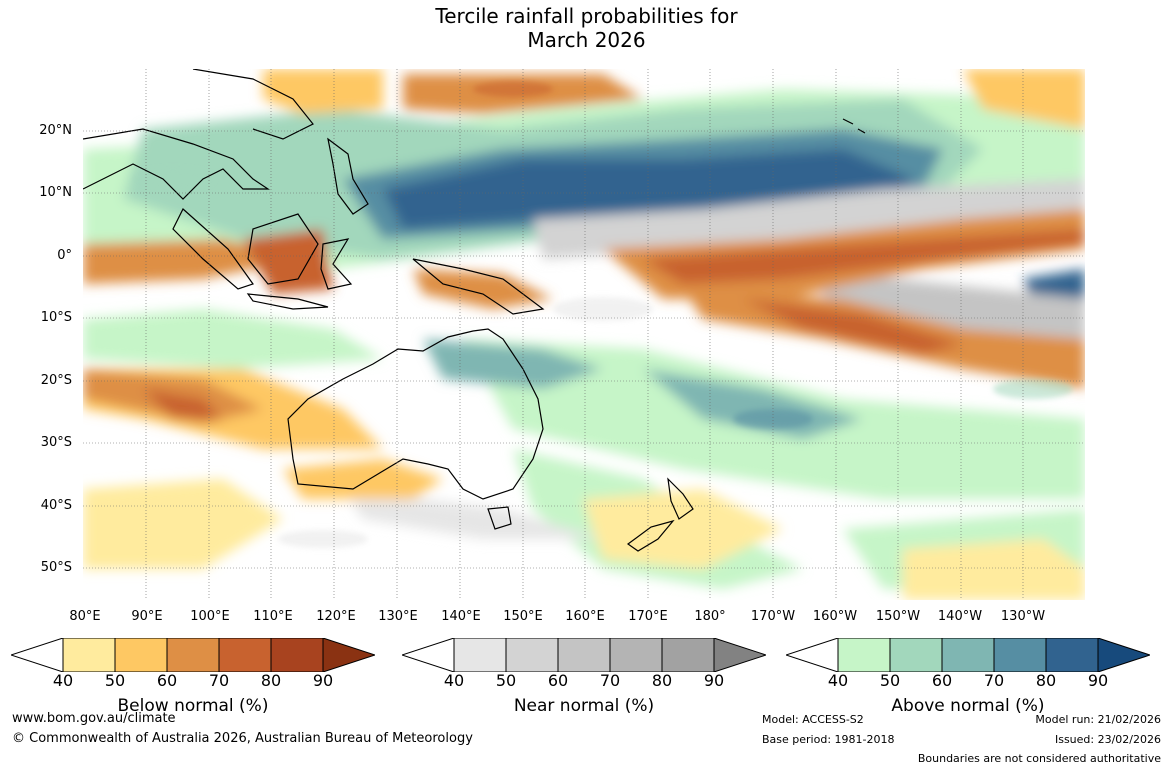 The width and height of the screenshot is (1173, 770). I want to click on se-asia-coast, so click(176, 164).